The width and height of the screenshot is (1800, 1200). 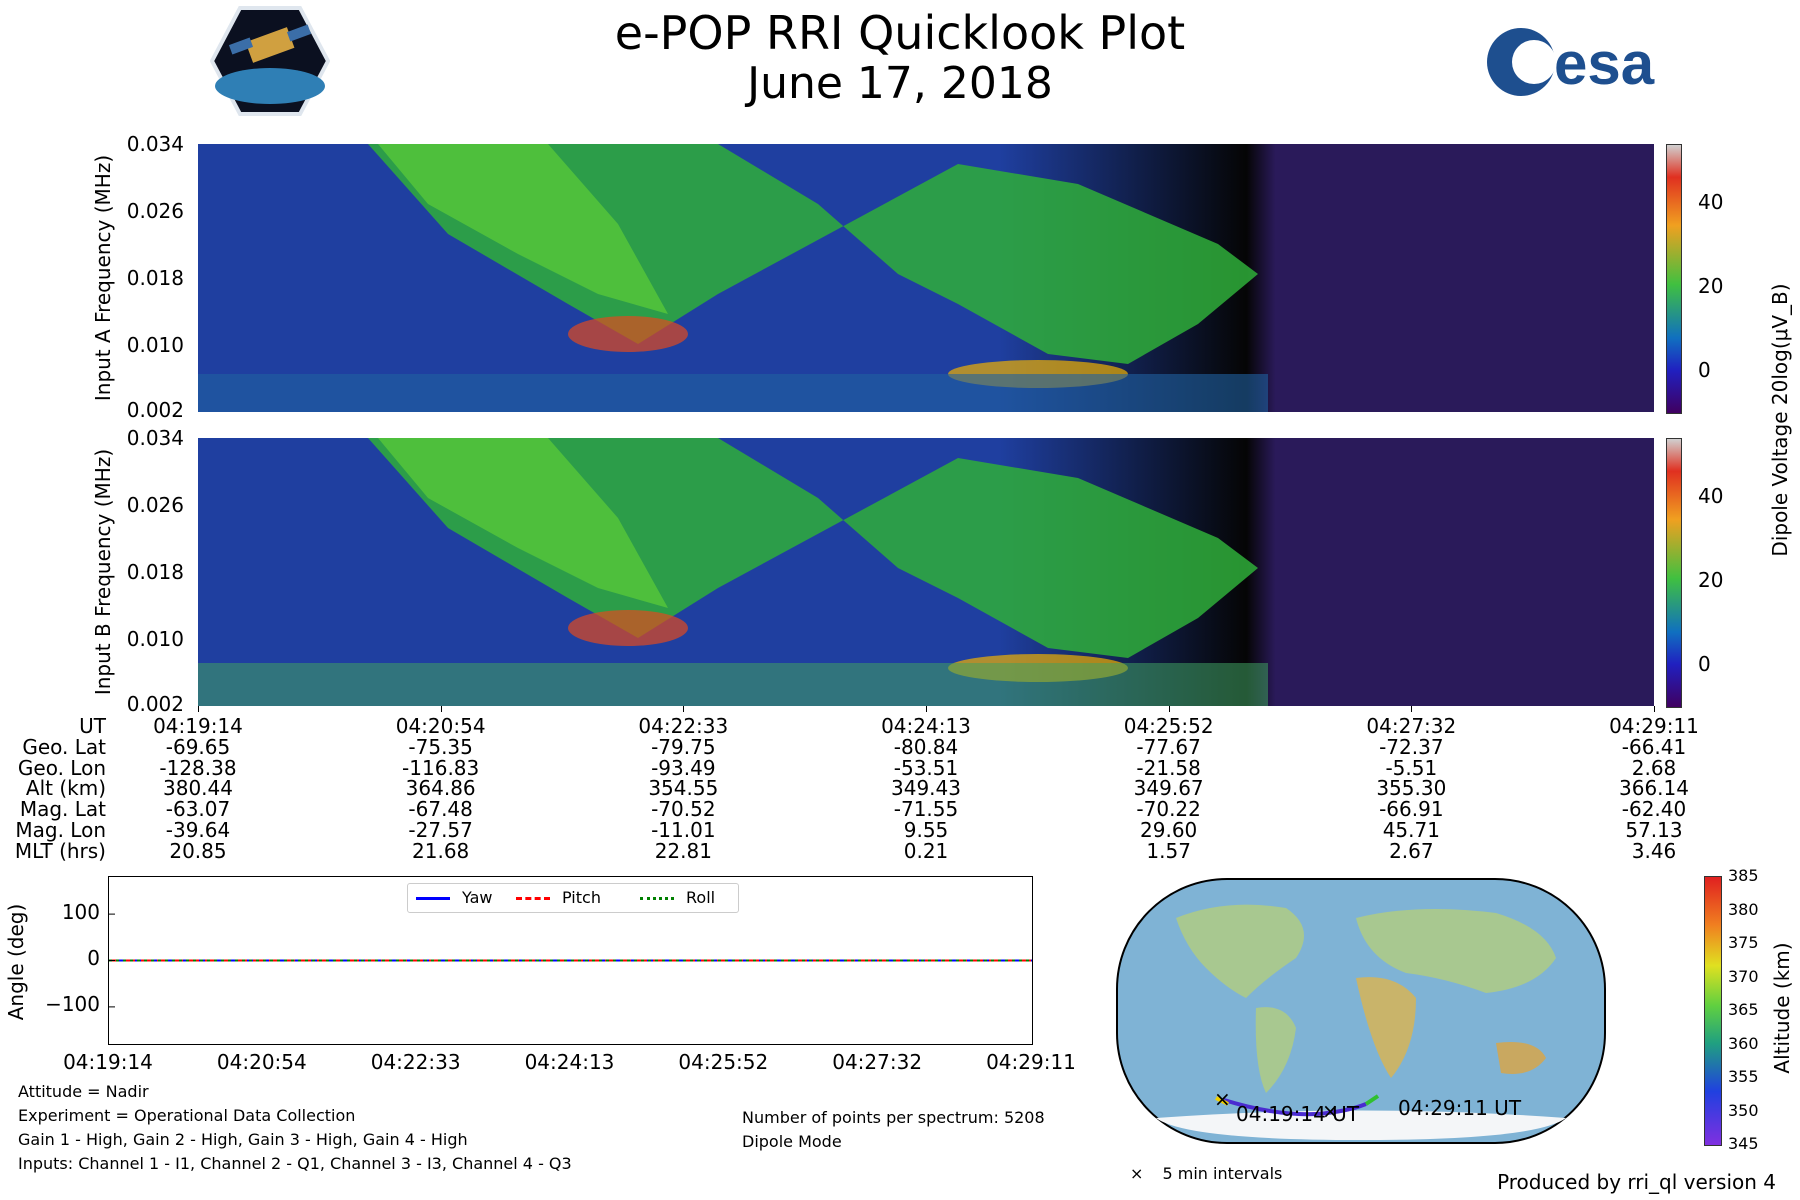 I want to click on table-cell: -69.65, so click(x=198, y=746).